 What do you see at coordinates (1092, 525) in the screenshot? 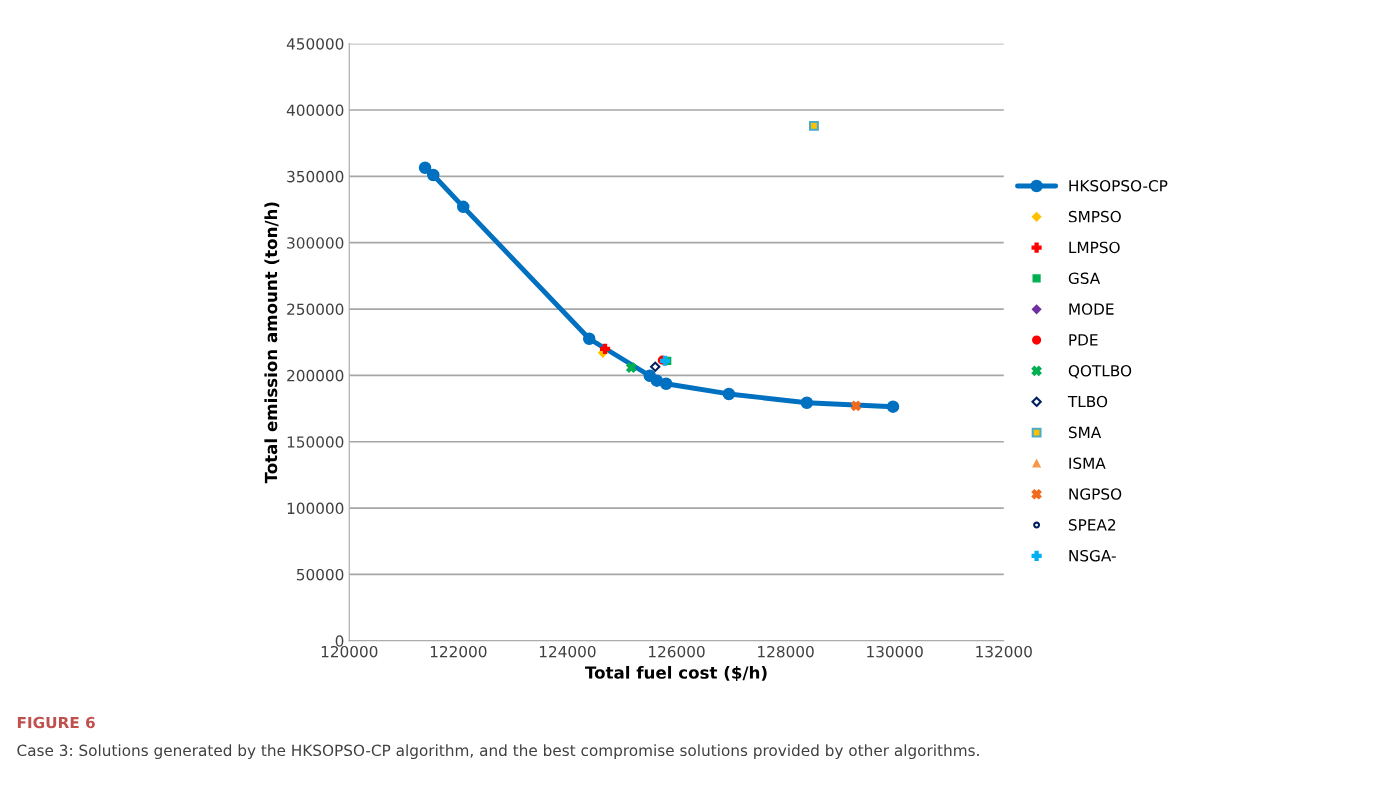
I see `legend-label: SPEA2` at bounding box center [1092, 525].